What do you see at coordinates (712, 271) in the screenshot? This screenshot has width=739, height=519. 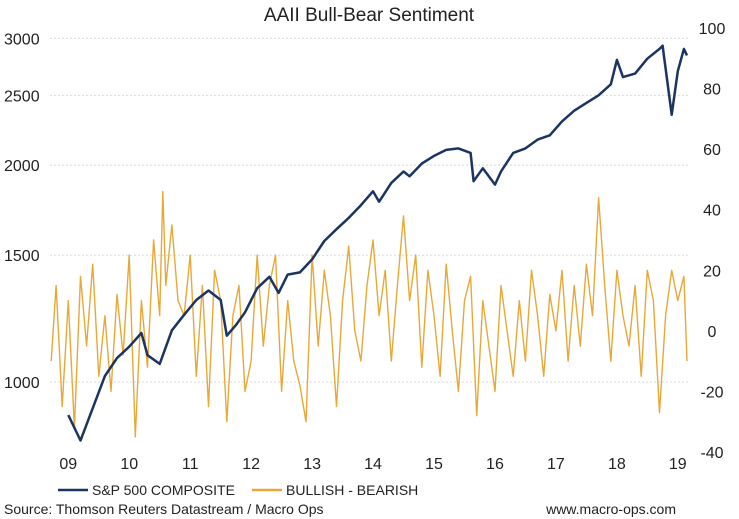 I see `right-tick-label: 20` at bounding box center [712, 271].